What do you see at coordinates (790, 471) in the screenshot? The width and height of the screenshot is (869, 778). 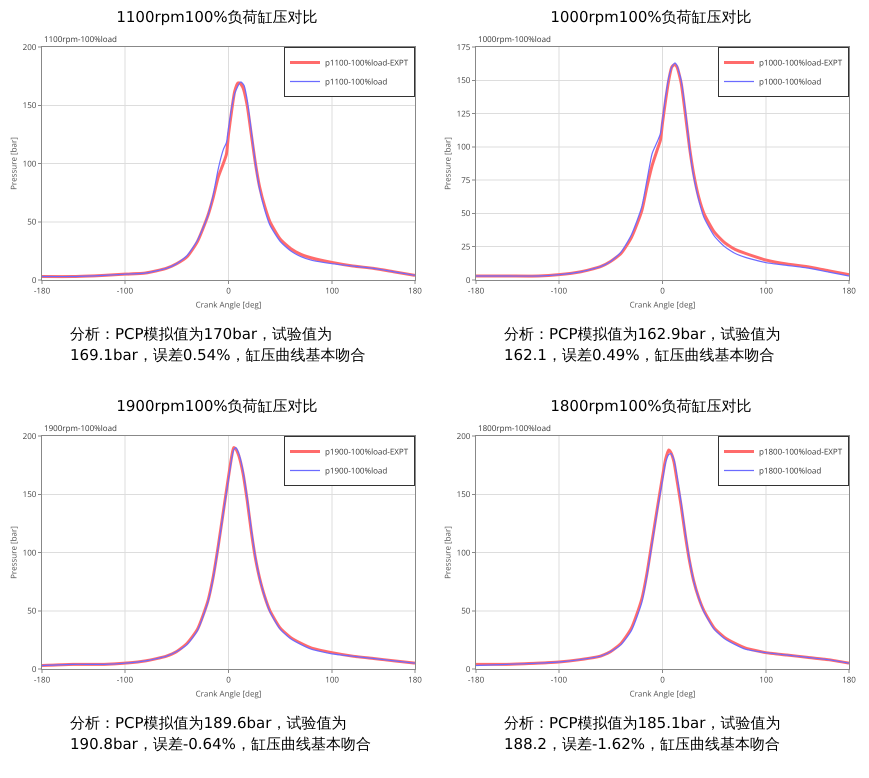 I see `legend-label: p1800-100%load` at bounding box center [790, 471].